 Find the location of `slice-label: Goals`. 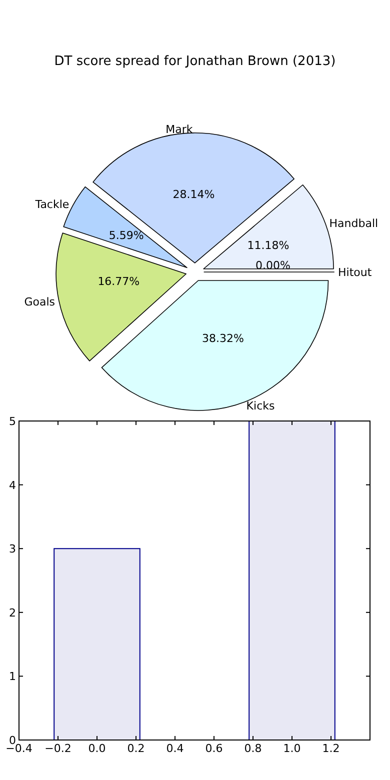

slice-label: Goals is located at coordinates (40, 301).